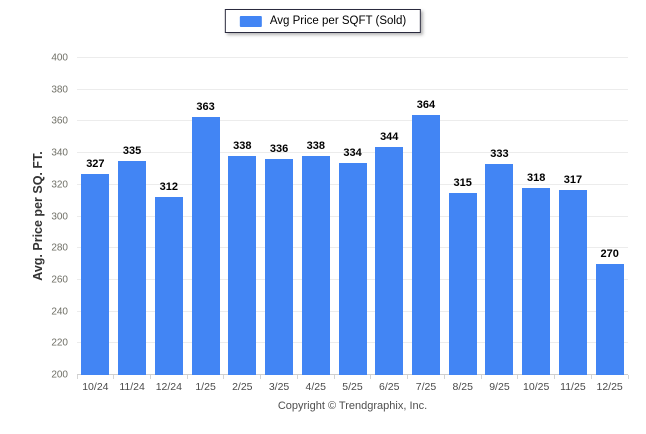 This screenshot has height=434, width=646. What do you see at coordinates (279, 387) in the screenshot?
I see `x-tick-label: 3/25` at bounding box center [279, 387].